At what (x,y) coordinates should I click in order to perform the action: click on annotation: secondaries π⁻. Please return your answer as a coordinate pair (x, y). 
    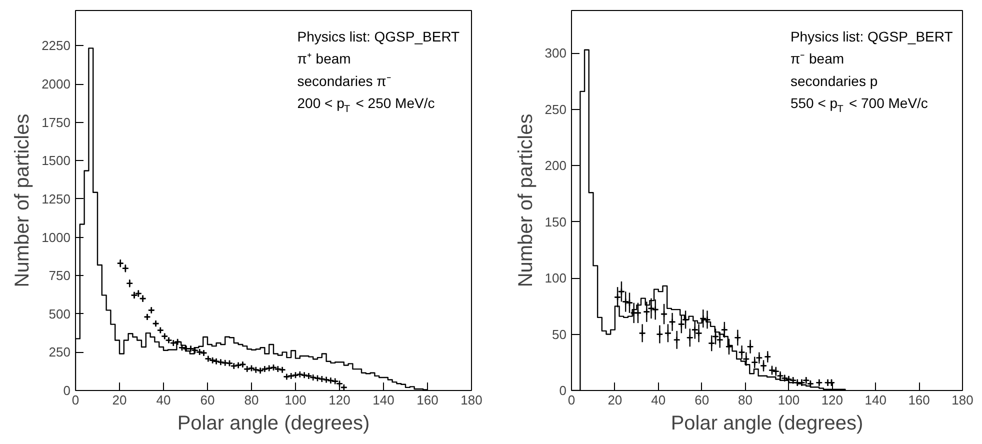
    Looking at the image, I should click on (344, 80).